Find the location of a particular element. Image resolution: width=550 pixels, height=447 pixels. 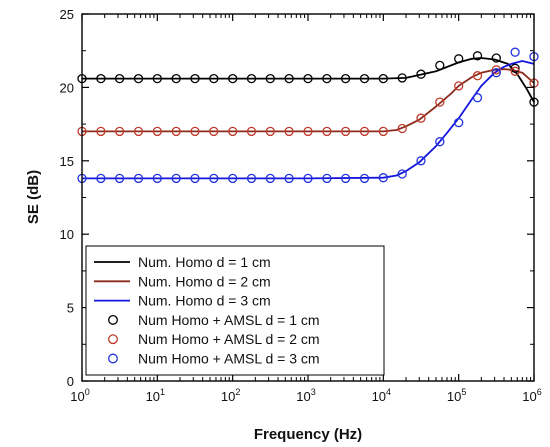

x-tick-label: 10⁶ is located at coordinates (531, 395).